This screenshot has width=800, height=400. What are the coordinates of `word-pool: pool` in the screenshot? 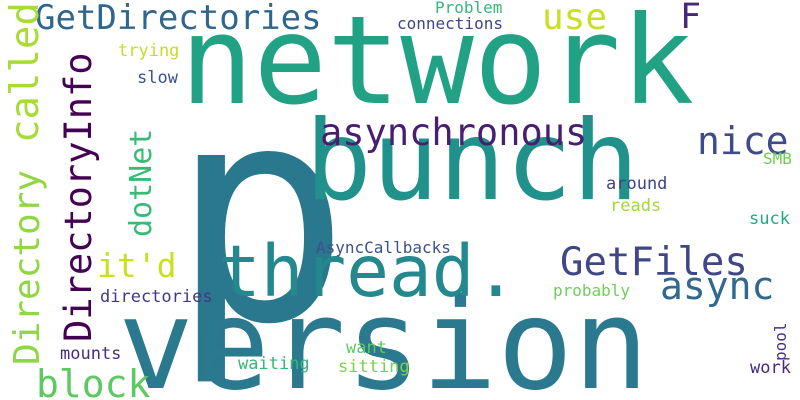 It's located at (780, 341).